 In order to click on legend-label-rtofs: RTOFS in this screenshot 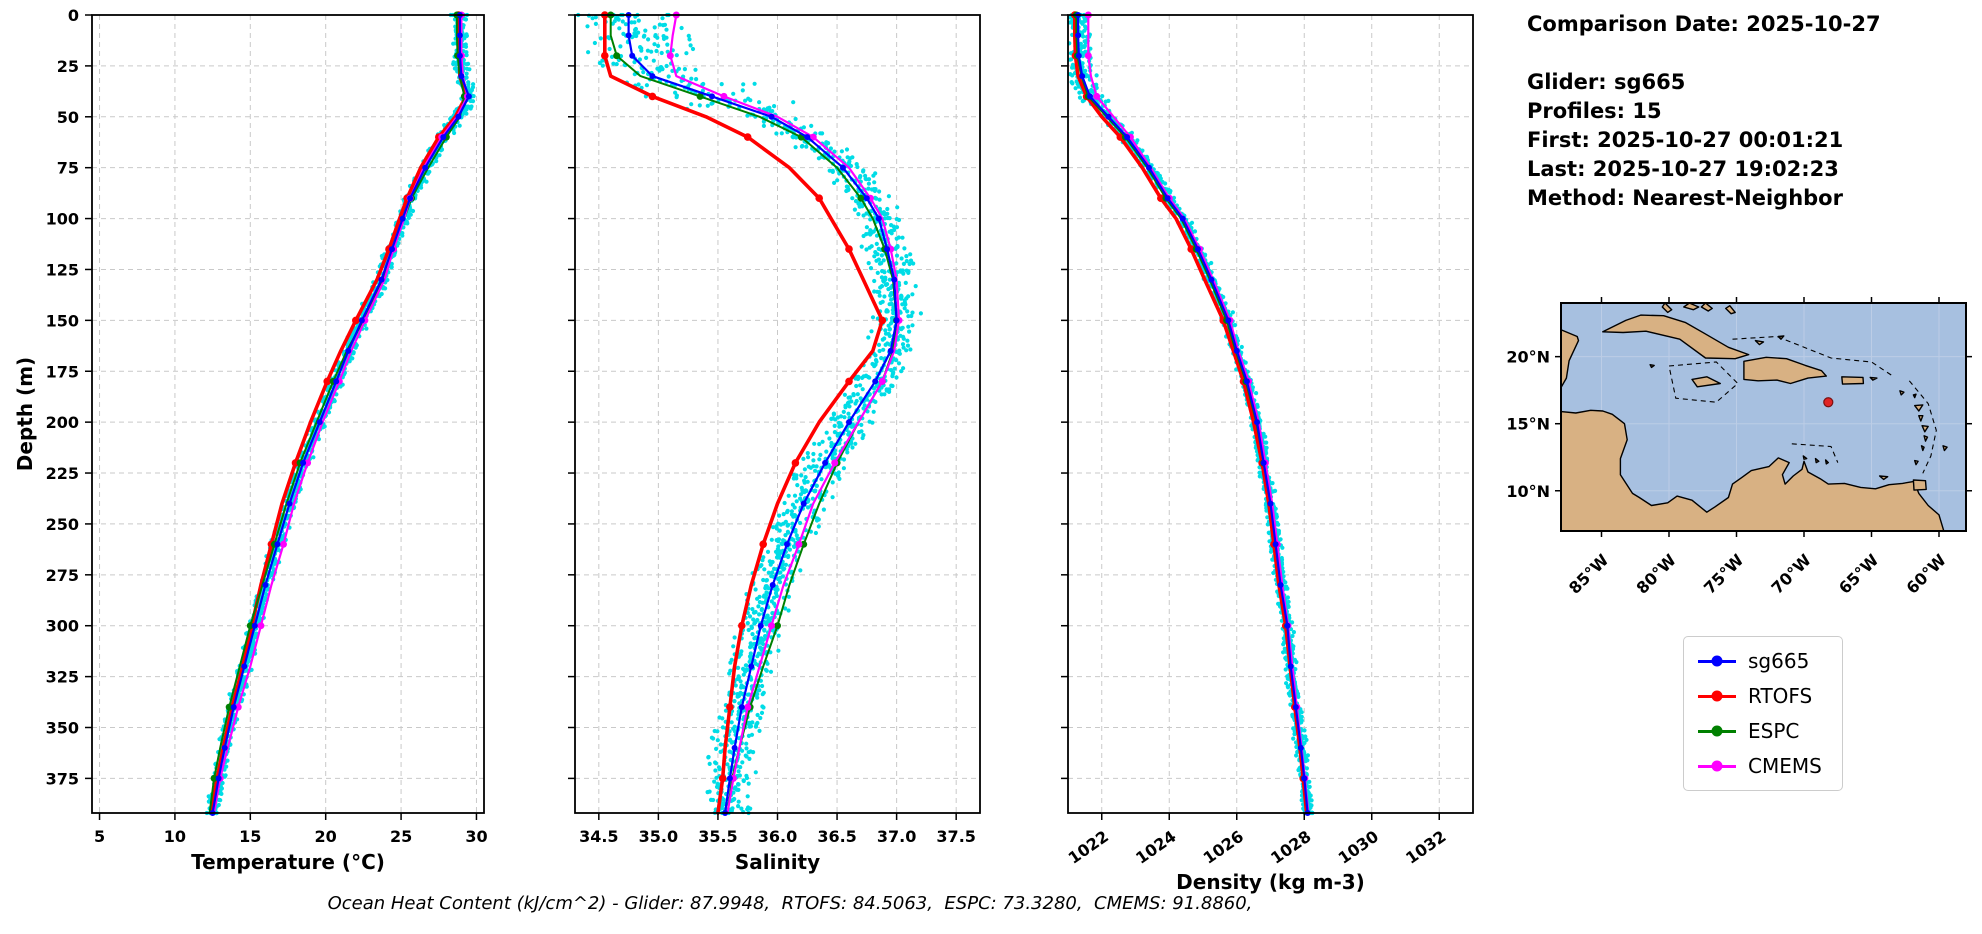, I will do `click(1780, 696)`.